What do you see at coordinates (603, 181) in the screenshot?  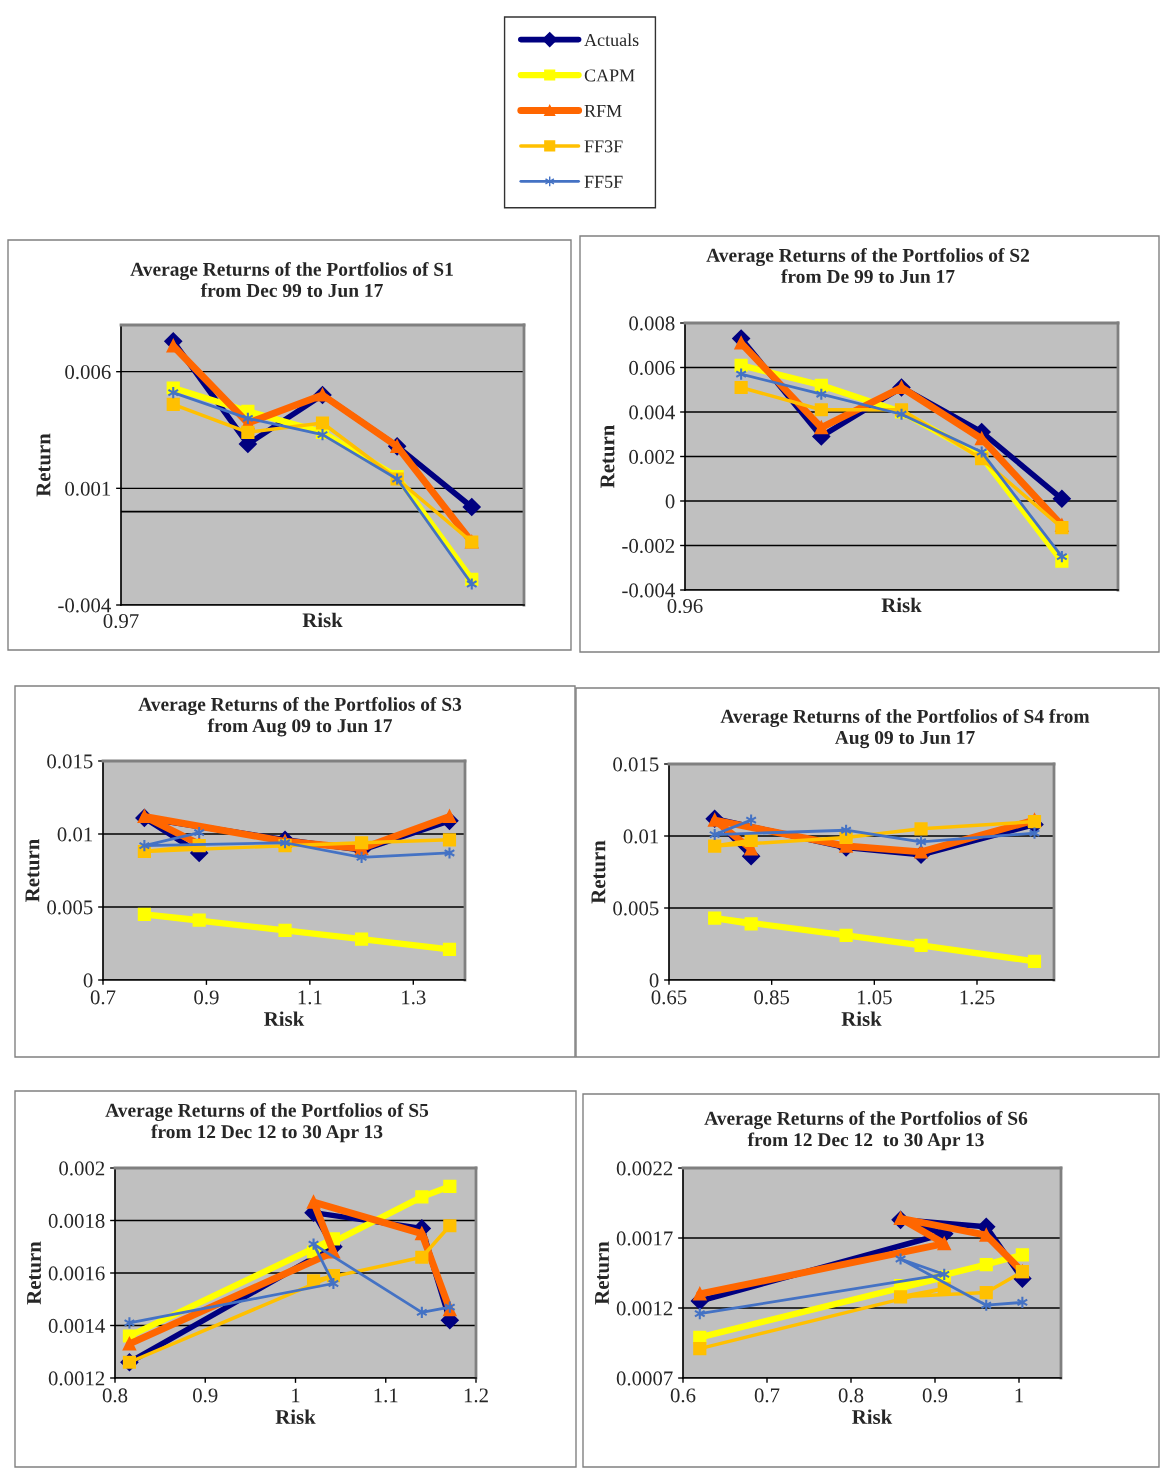 I see `legend-label: FF5F` at bounding box center [603, 181].